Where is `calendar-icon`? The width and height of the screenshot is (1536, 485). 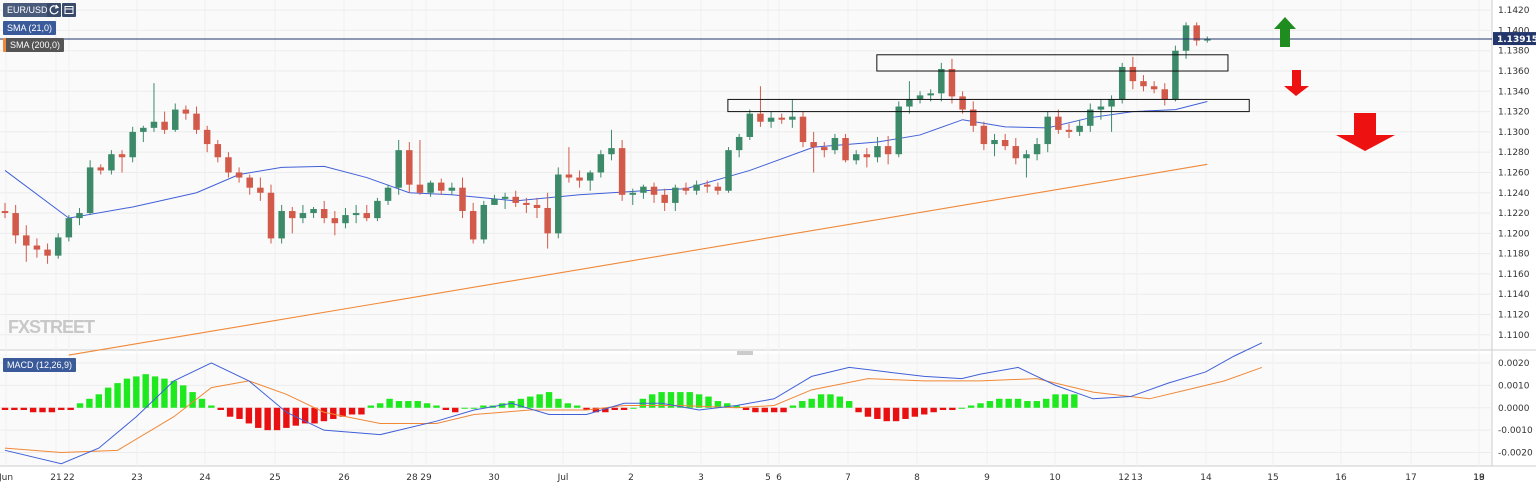 calendar-icon is located at coordinates (69, 10).